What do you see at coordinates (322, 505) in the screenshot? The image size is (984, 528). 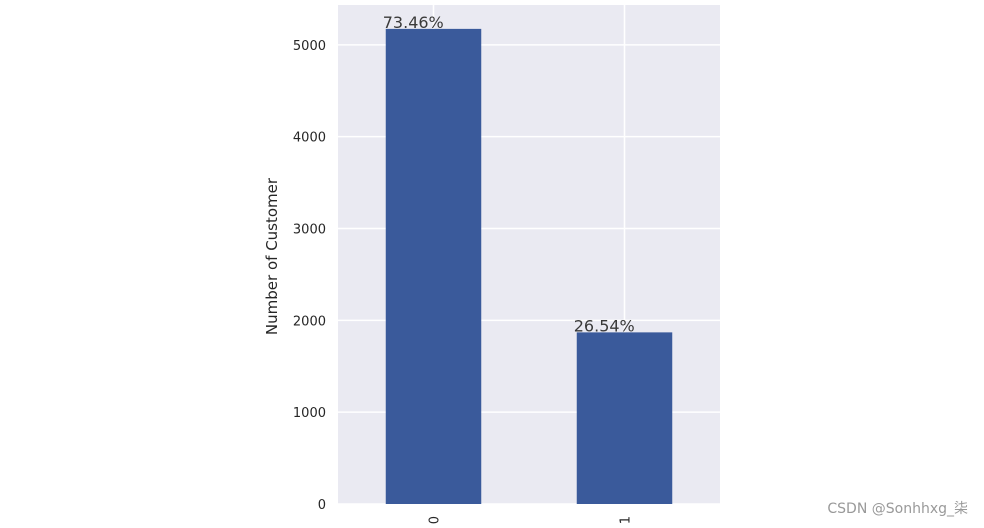 I see `y-tick-label: 0` at bounding box center [322, 505].